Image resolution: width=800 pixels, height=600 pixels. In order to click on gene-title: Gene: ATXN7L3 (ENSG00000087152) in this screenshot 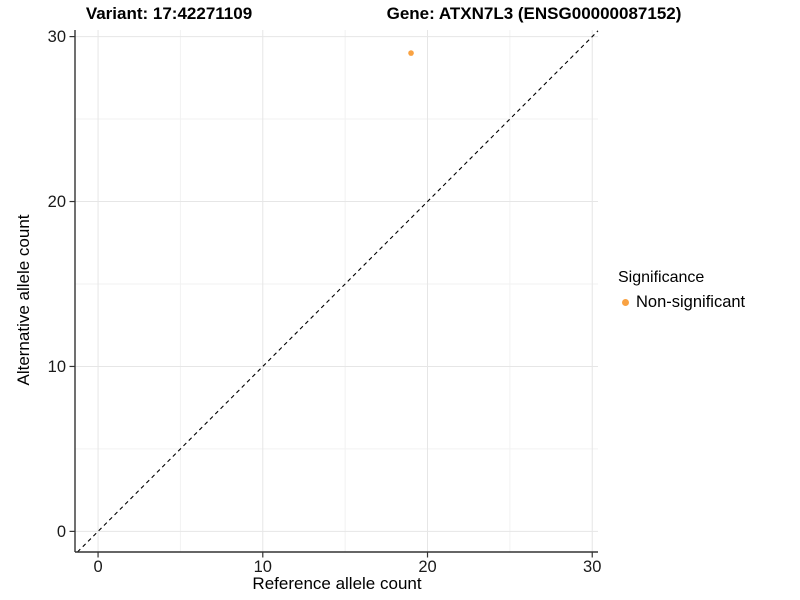, I will do `click(534, 13)`.